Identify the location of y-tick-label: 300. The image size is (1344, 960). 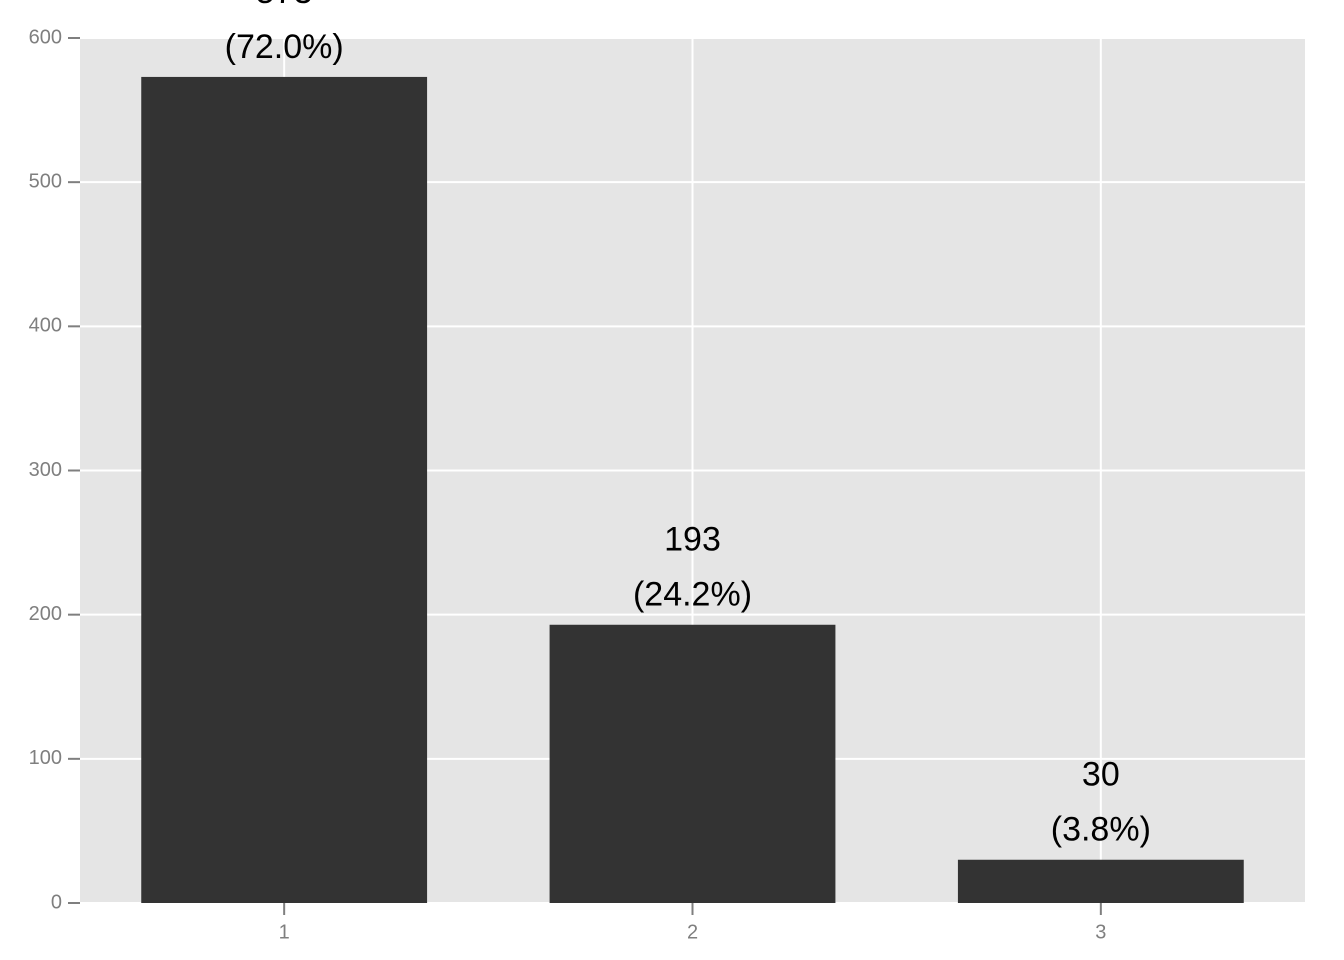
(45, 470).